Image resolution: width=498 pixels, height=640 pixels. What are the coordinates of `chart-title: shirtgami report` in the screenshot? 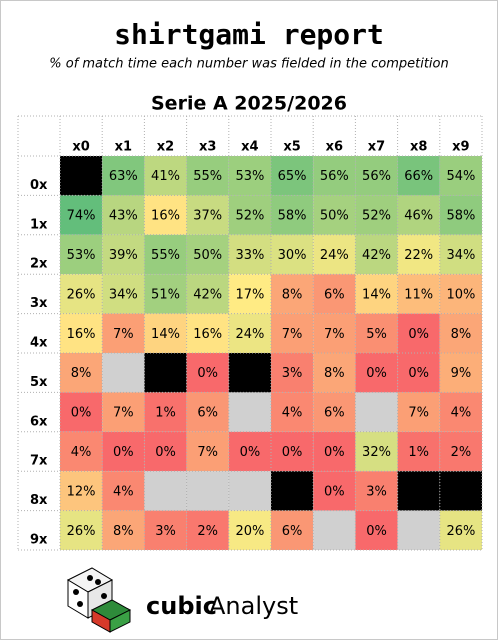 It's located at (249, 34).